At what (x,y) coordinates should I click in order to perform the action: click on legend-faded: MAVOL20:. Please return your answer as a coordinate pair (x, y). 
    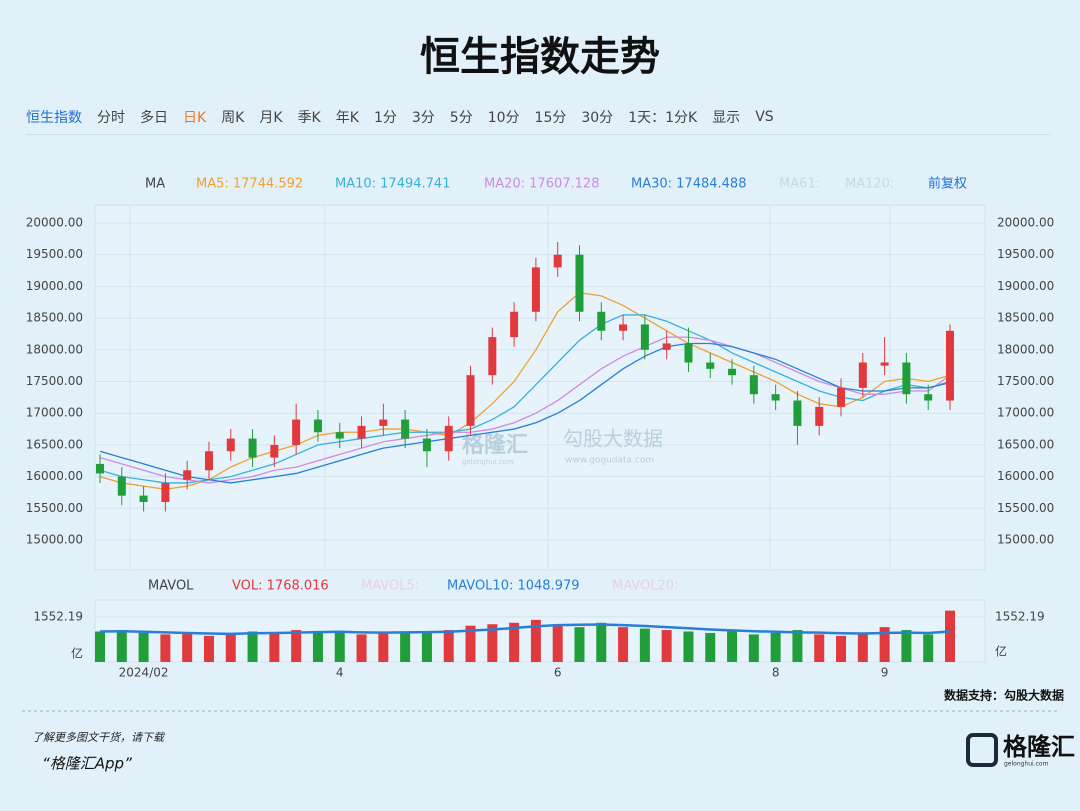
    Looking at the image, I should click on (645, 586).